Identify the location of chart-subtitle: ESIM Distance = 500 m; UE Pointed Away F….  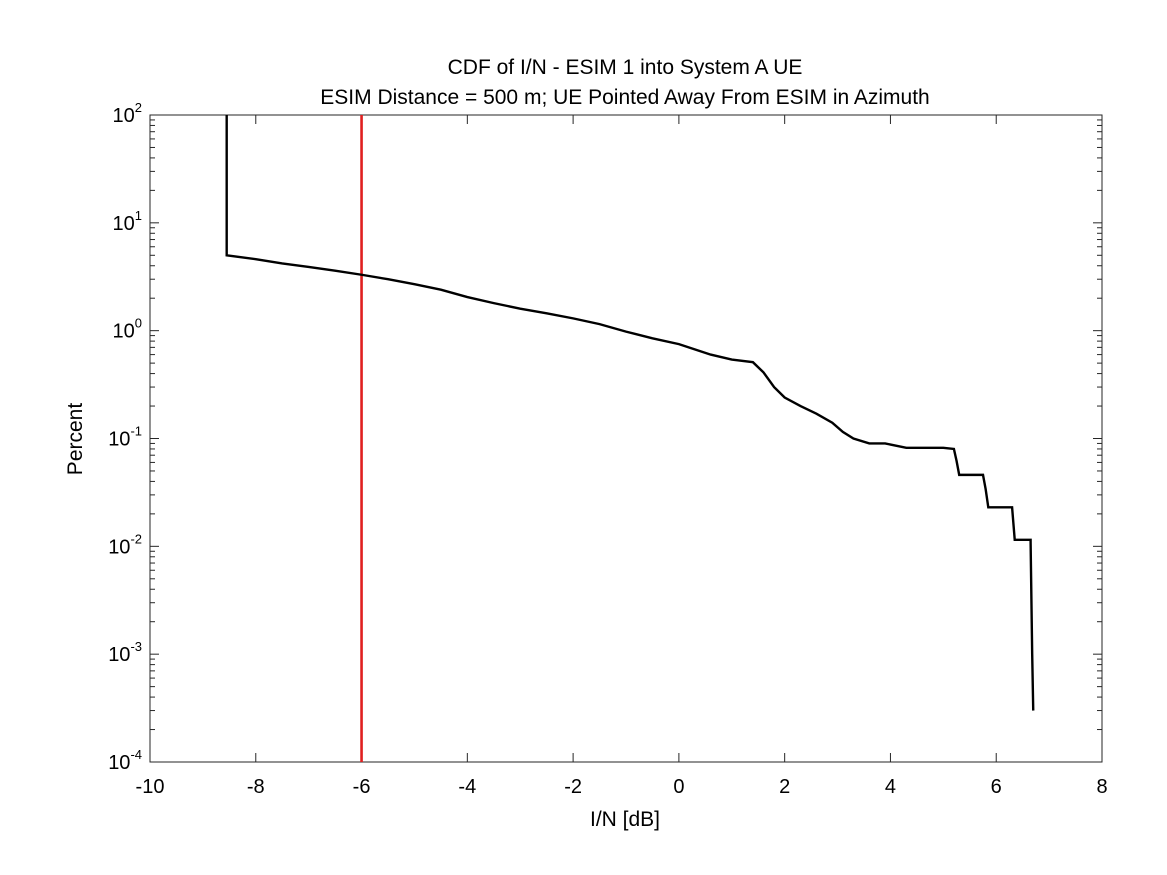
(624, 97).